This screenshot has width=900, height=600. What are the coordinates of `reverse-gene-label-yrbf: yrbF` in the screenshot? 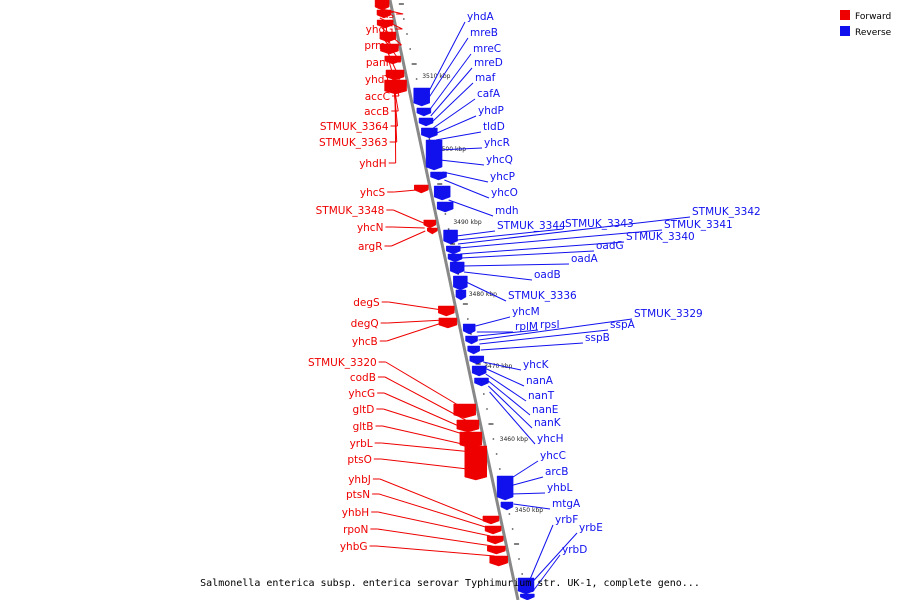 It's located at (566, 520).